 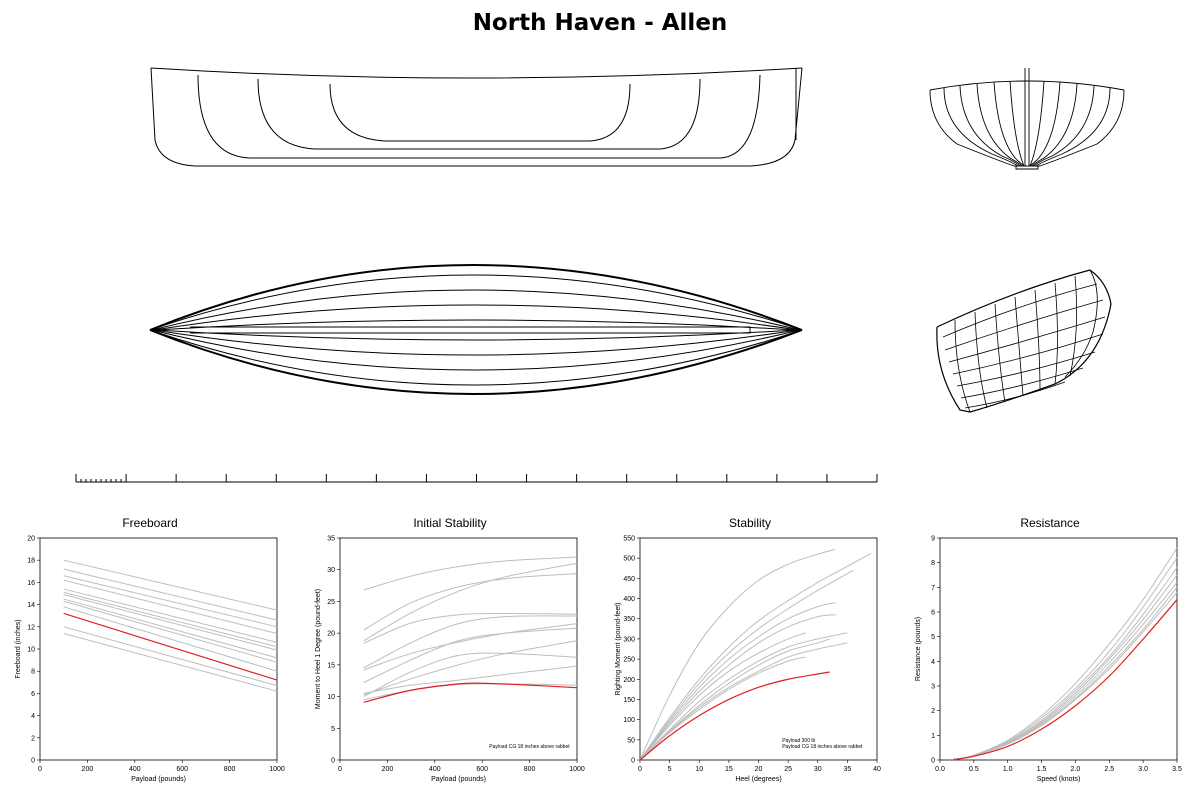 I want to click on body-plan-outline, so click(x=1027, y=128).